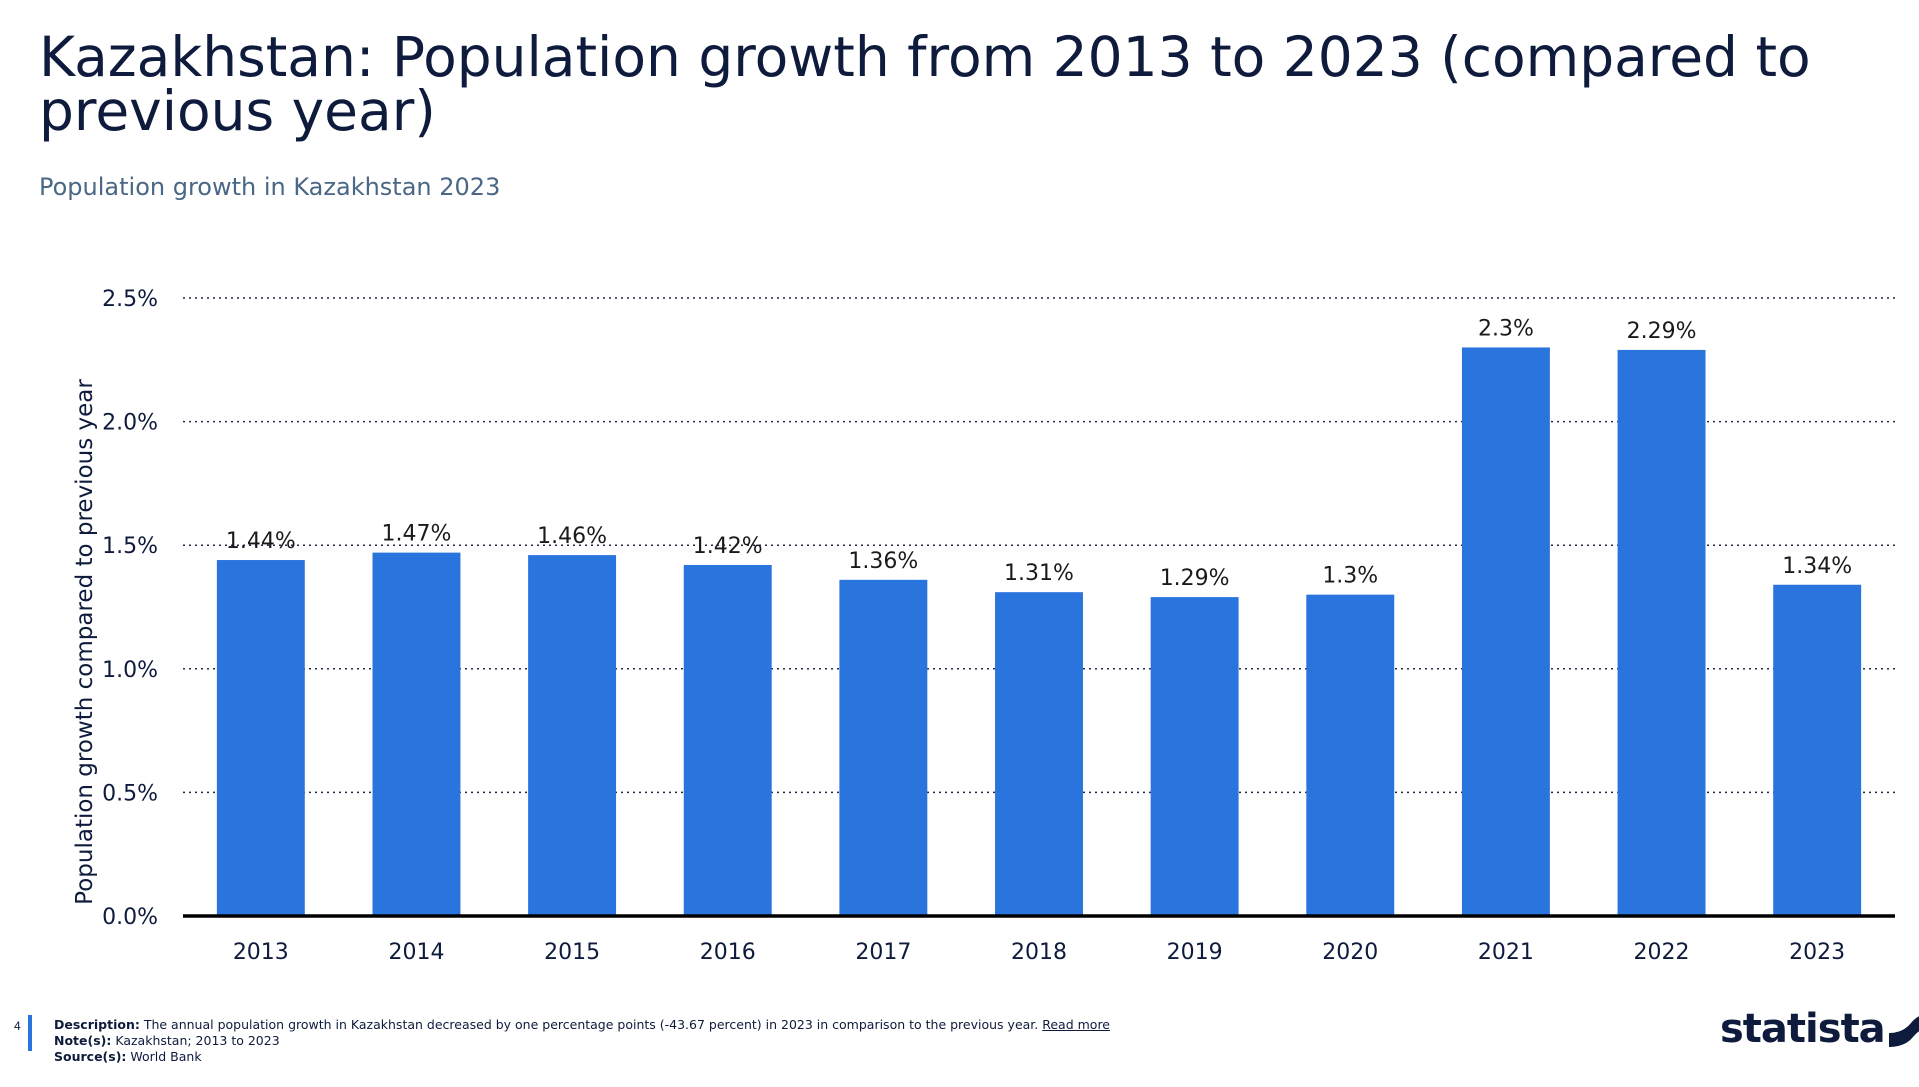 This screenshot has height=1087, width=1919. I want to click on data-label: 1.3%, so click(1350, 576).